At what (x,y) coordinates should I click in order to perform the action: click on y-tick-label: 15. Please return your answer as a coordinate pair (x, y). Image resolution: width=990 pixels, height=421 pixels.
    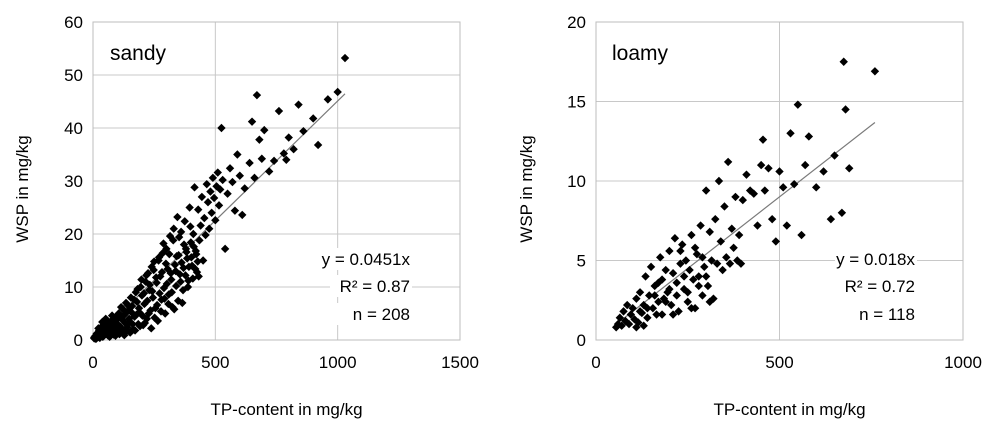
    Looking at the image, I should click on (576, 102).